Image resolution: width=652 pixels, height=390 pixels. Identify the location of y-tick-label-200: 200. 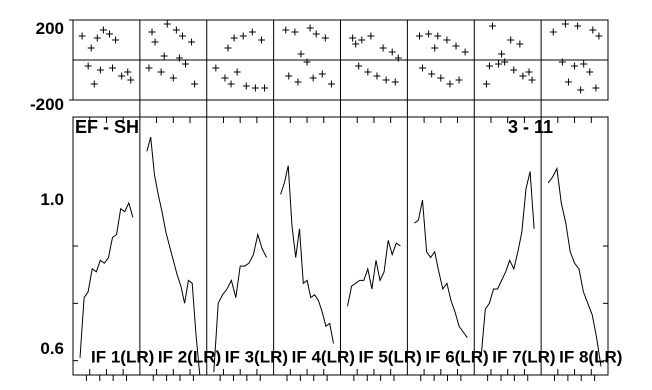
(50, 28).